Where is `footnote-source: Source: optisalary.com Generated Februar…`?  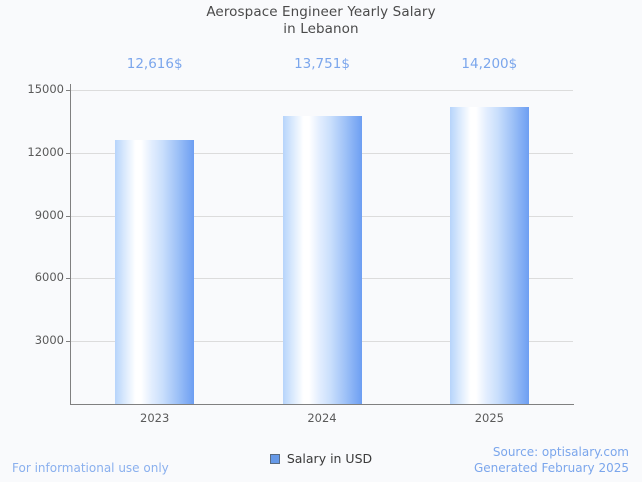
footnote-source: Source: optisalary.com Generated Februar… is located at coordinates (551, 460).